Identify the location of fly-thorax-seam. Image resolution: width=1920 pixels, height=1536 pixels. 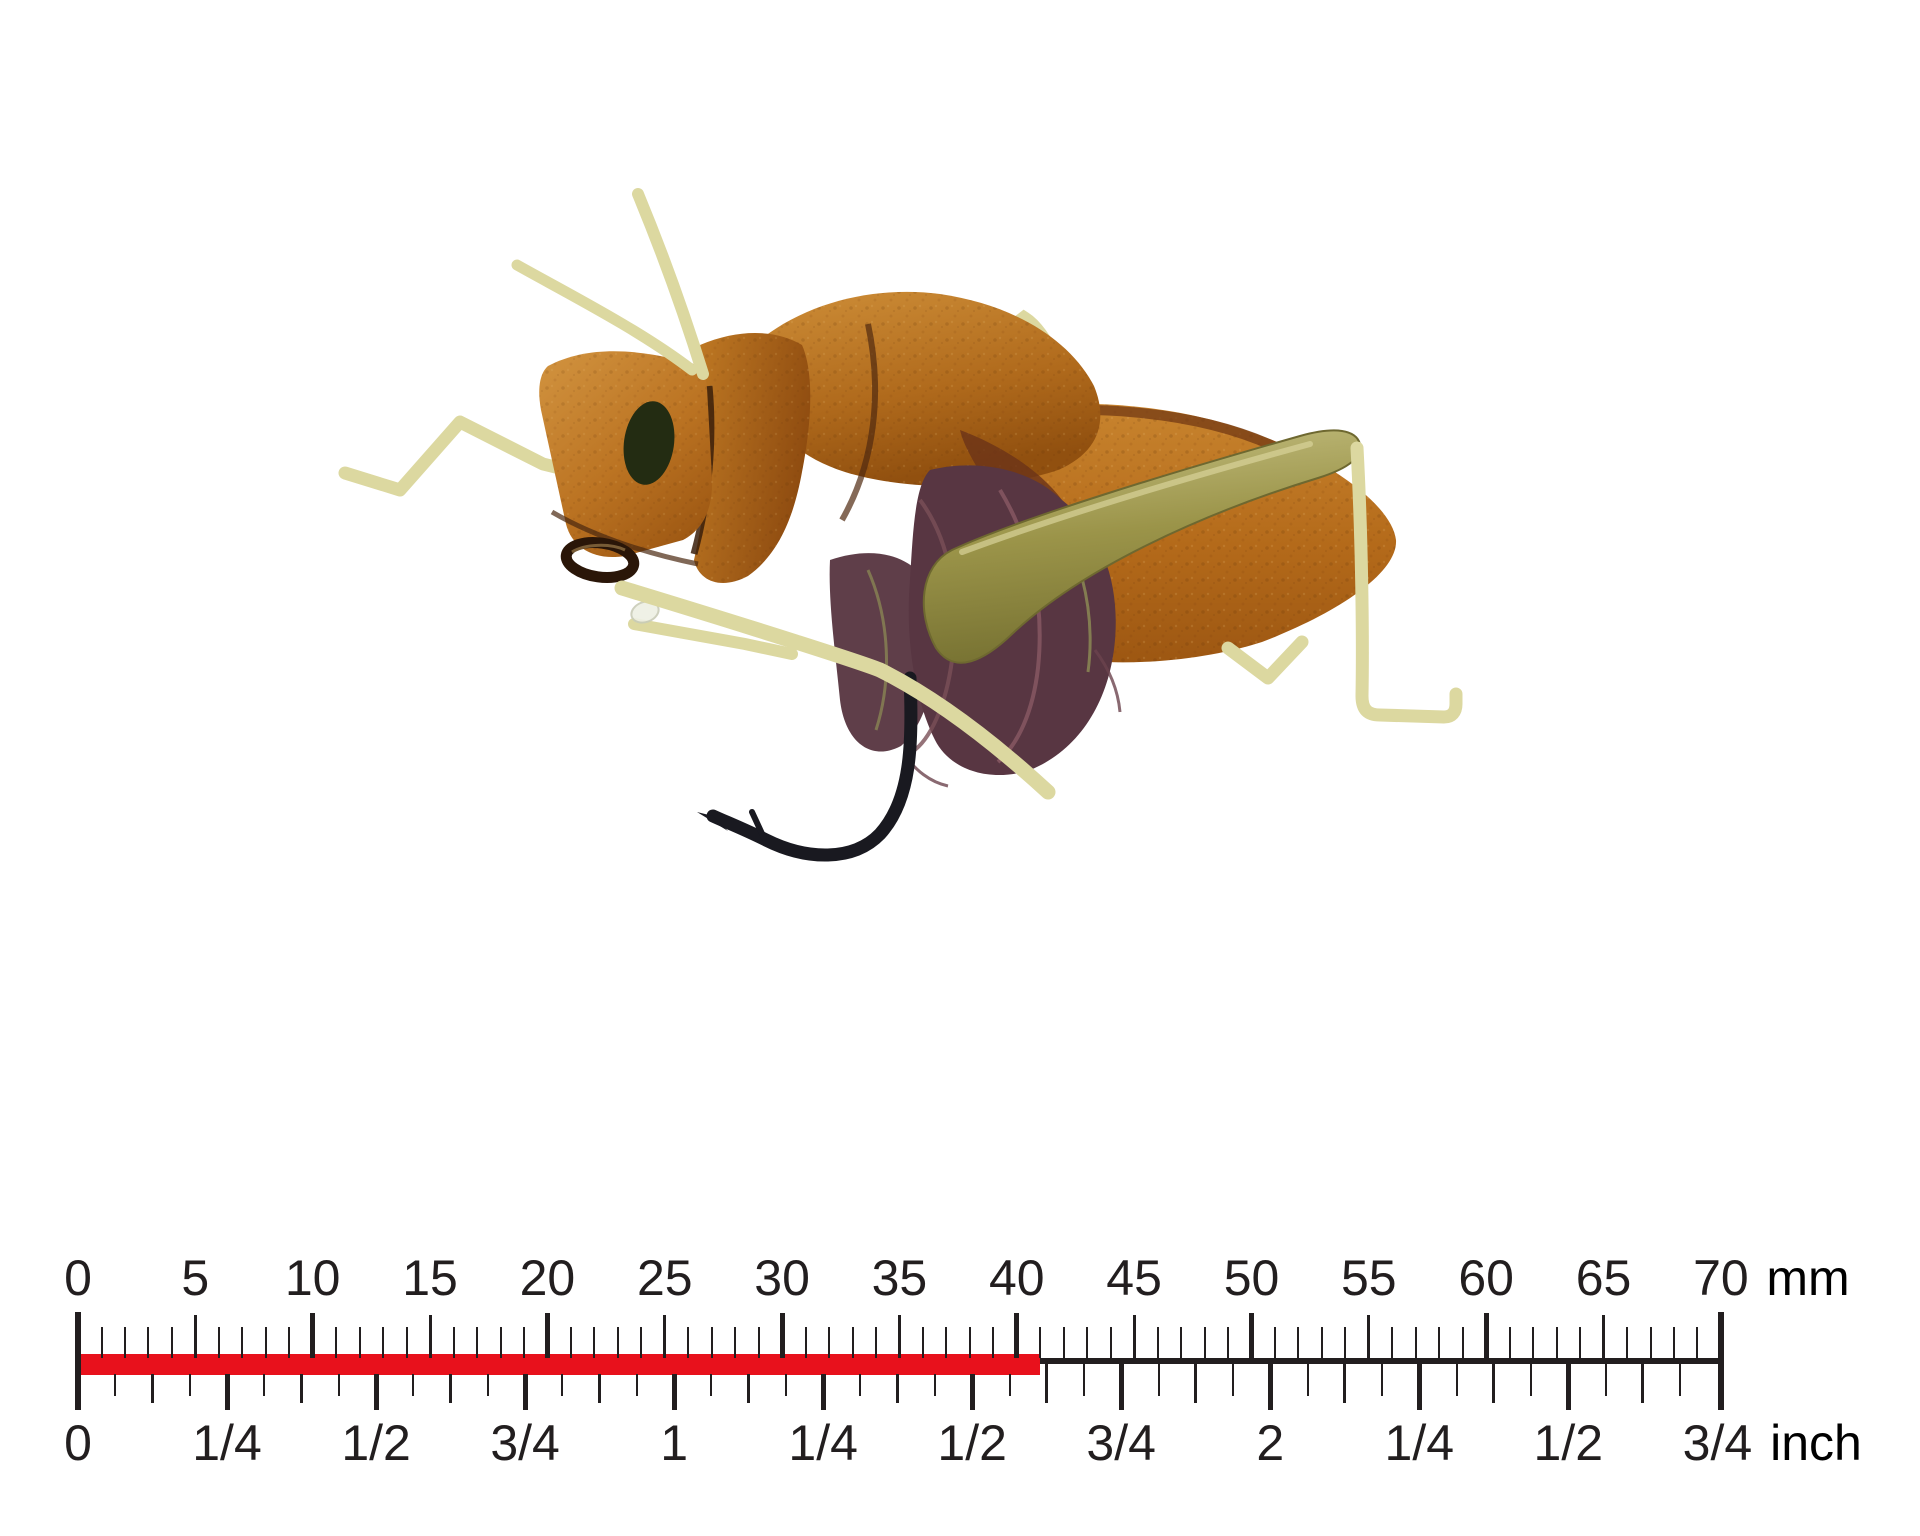
(859, 422).